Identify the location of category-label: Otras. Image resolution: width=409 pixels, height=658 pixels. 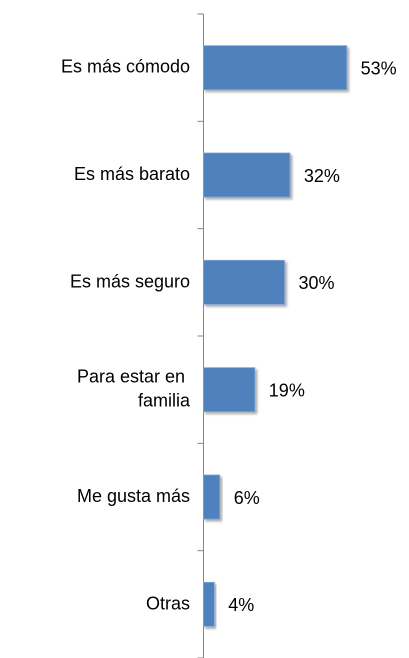
(168, 603).